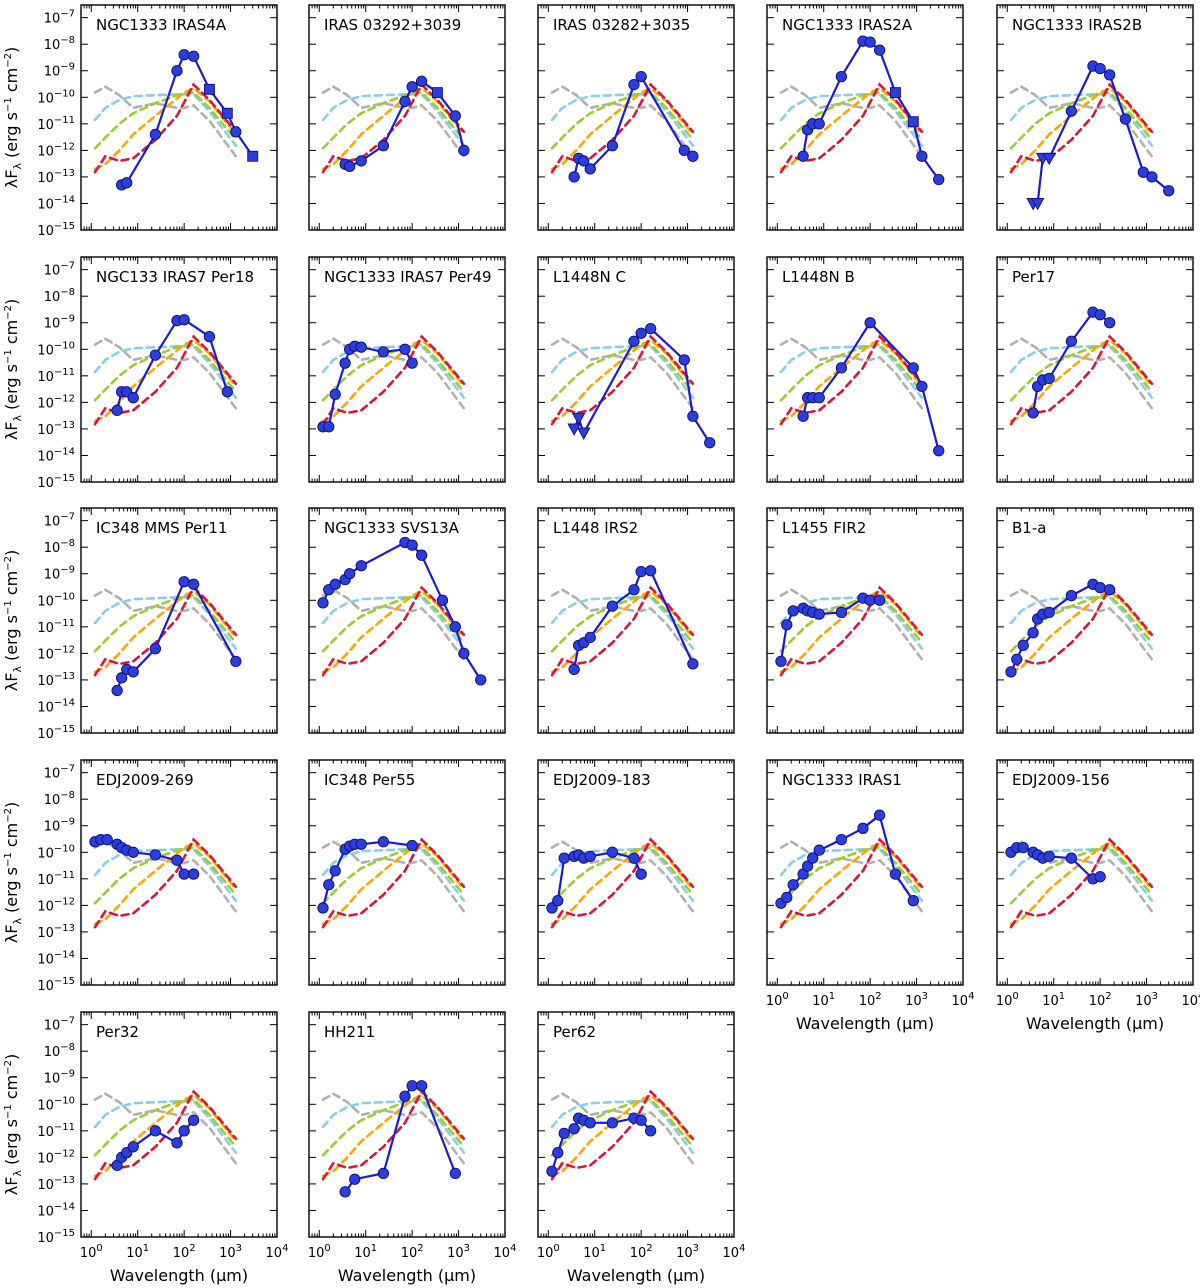 The width and height of the screenshot is (1200, 1288). I want to click on panel-title: NGC1333 IRAS2B, so click(1077, 25).